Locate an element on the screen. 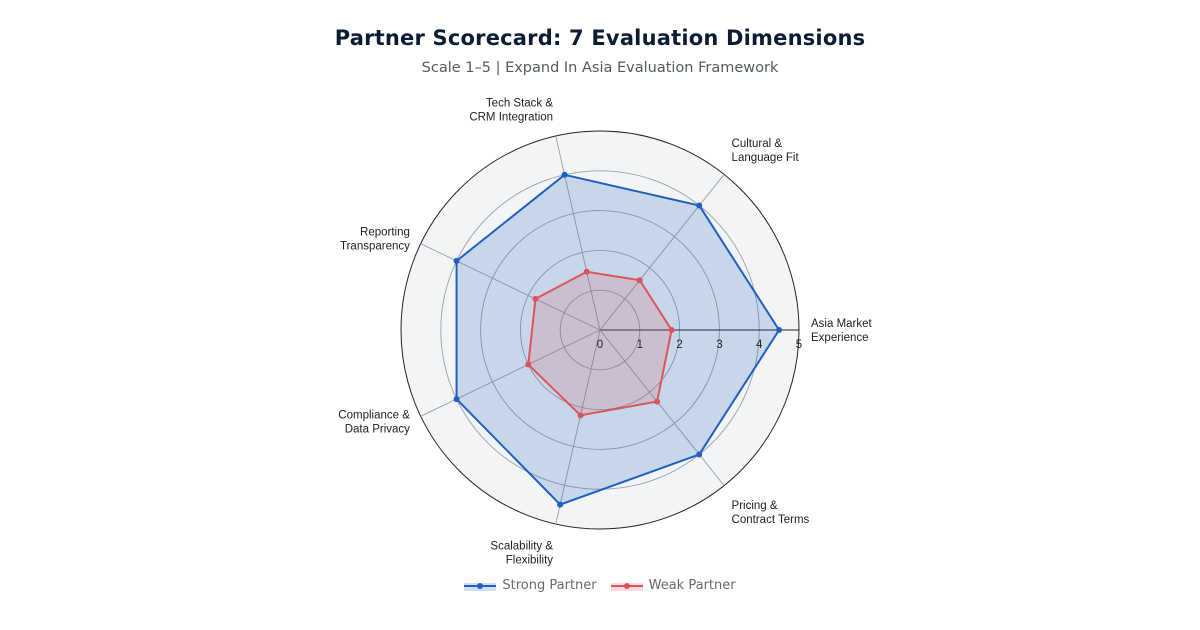 The height and width of the screenshot is (630, 1200). tick-label-0: 0 is located at coordinates (600, 345).